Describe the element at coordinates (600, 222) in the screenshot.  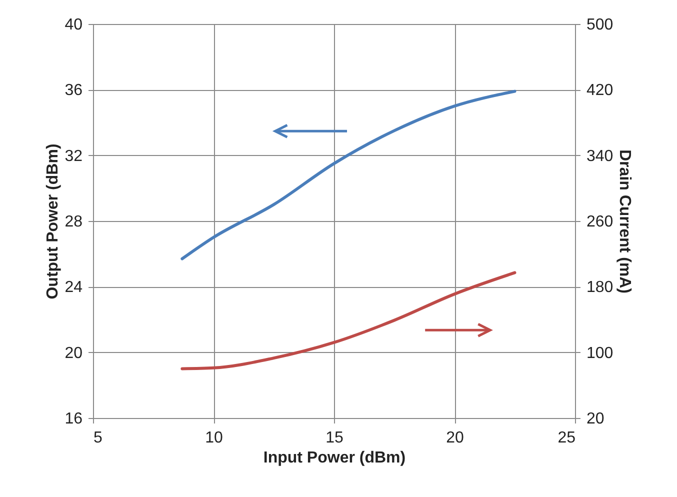
I see `y2-tick-label: 260` at that location.